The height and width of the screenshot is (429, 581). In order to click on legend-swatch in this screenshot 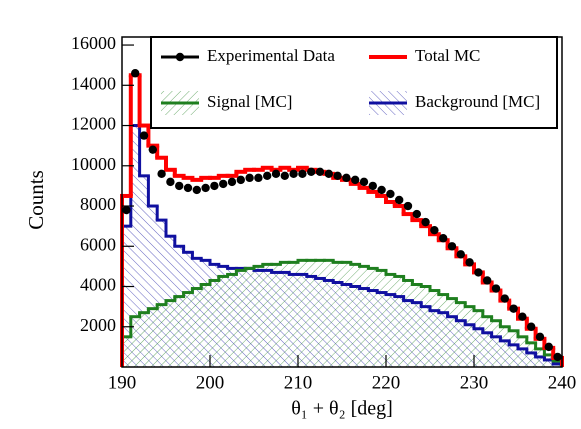, I will do `click(180, 57)`.